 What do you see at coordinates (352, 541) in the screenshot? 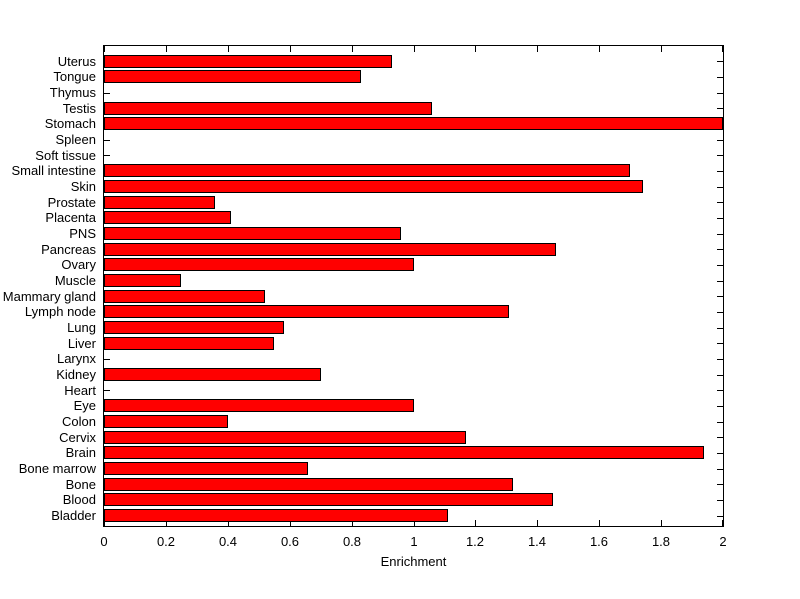
I see `x-tick-label-0.8: 0.8` at bounding box center [352, 541].